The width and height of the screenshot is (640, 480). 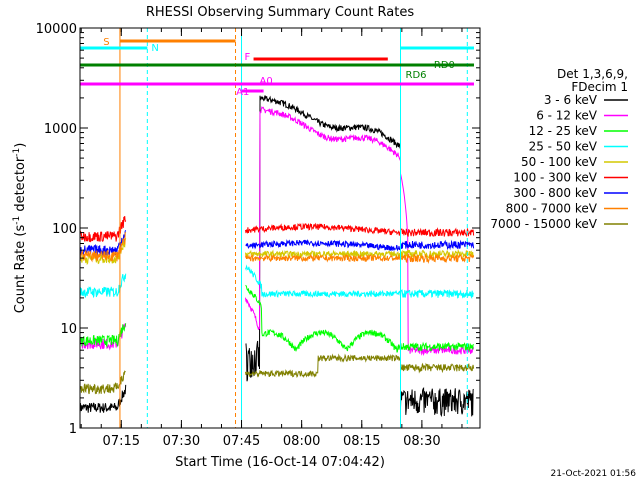 I want to click on y-tick-label-4: 10000, so click(x=56, y=29).